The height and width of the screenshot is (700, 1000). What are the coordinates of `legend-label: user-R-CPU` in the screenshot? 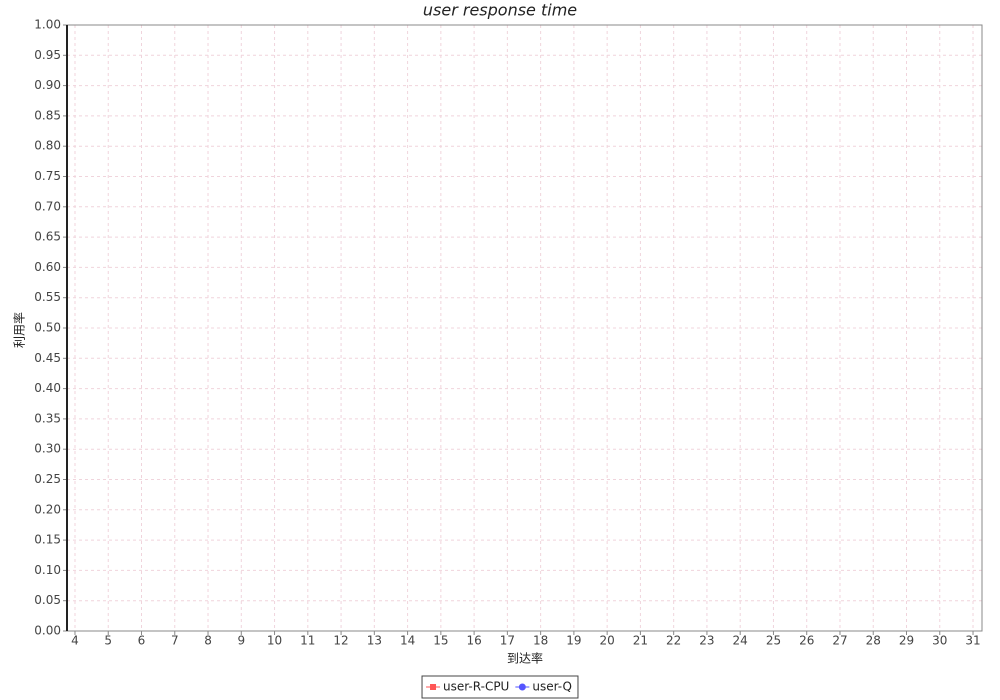 It's located at (476, 687).